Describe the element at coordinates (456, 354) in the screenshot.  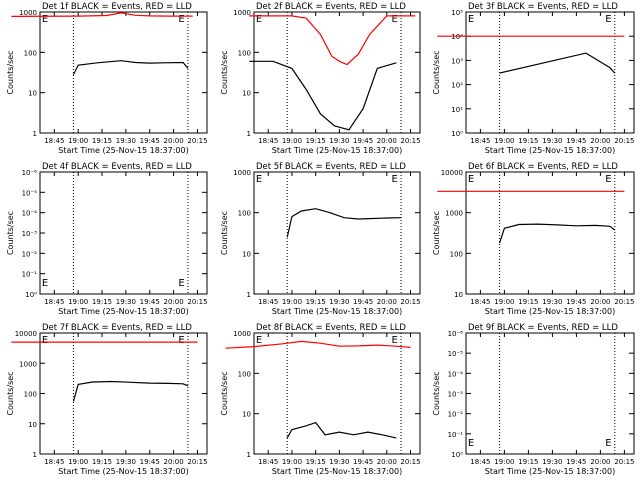
I see `y-tick-label: 10⁻⁵` at that location.